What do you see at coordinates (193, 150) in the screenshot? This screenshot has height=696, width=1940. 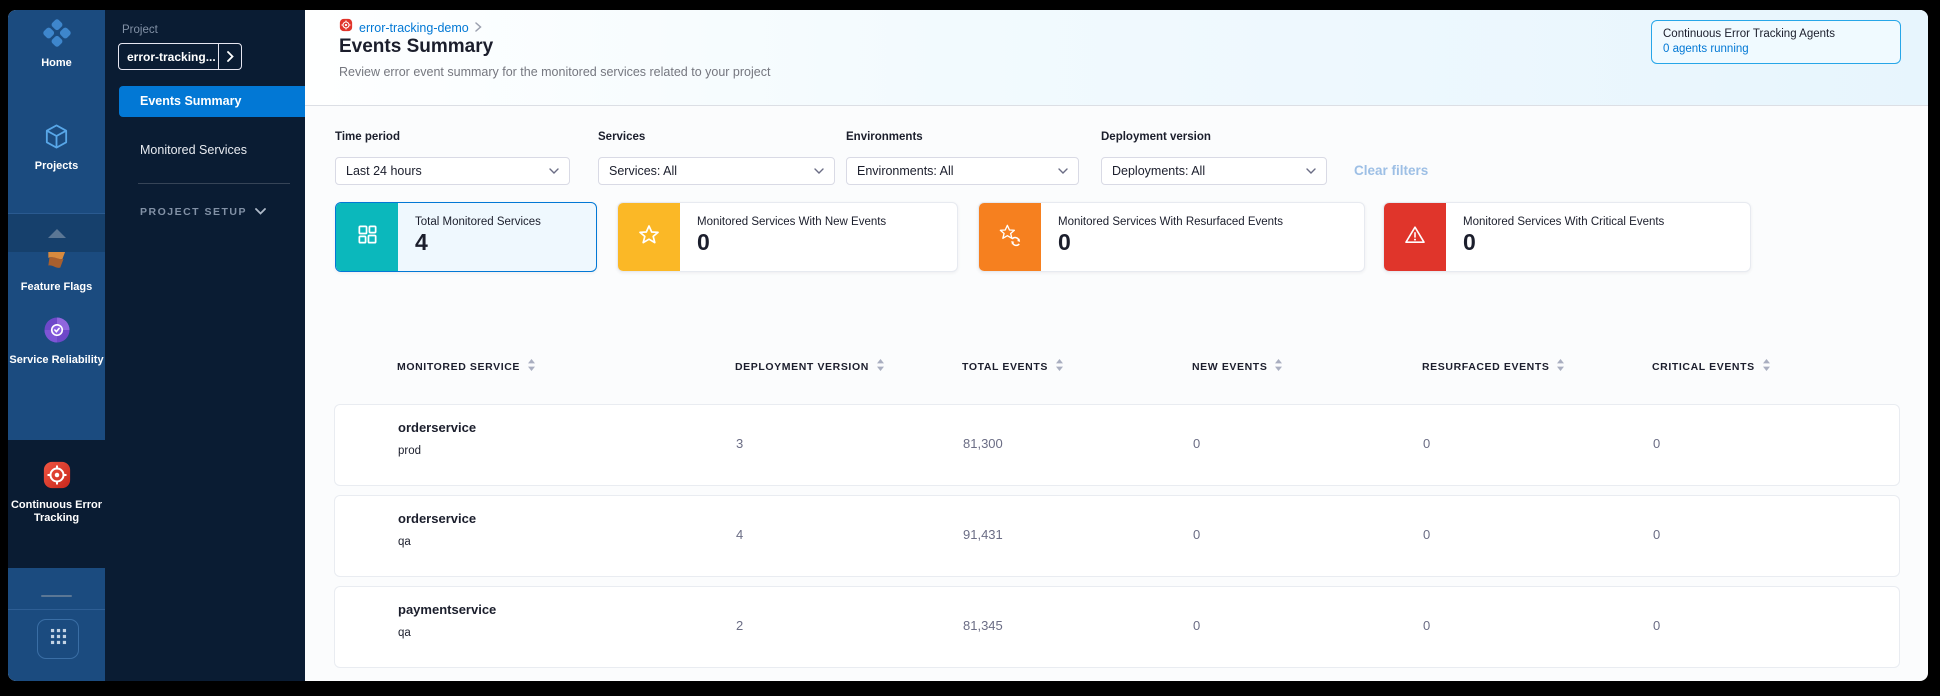 I see `sidebar-item-monitored-services: Monitored Services` at bounding box center [193, 150].